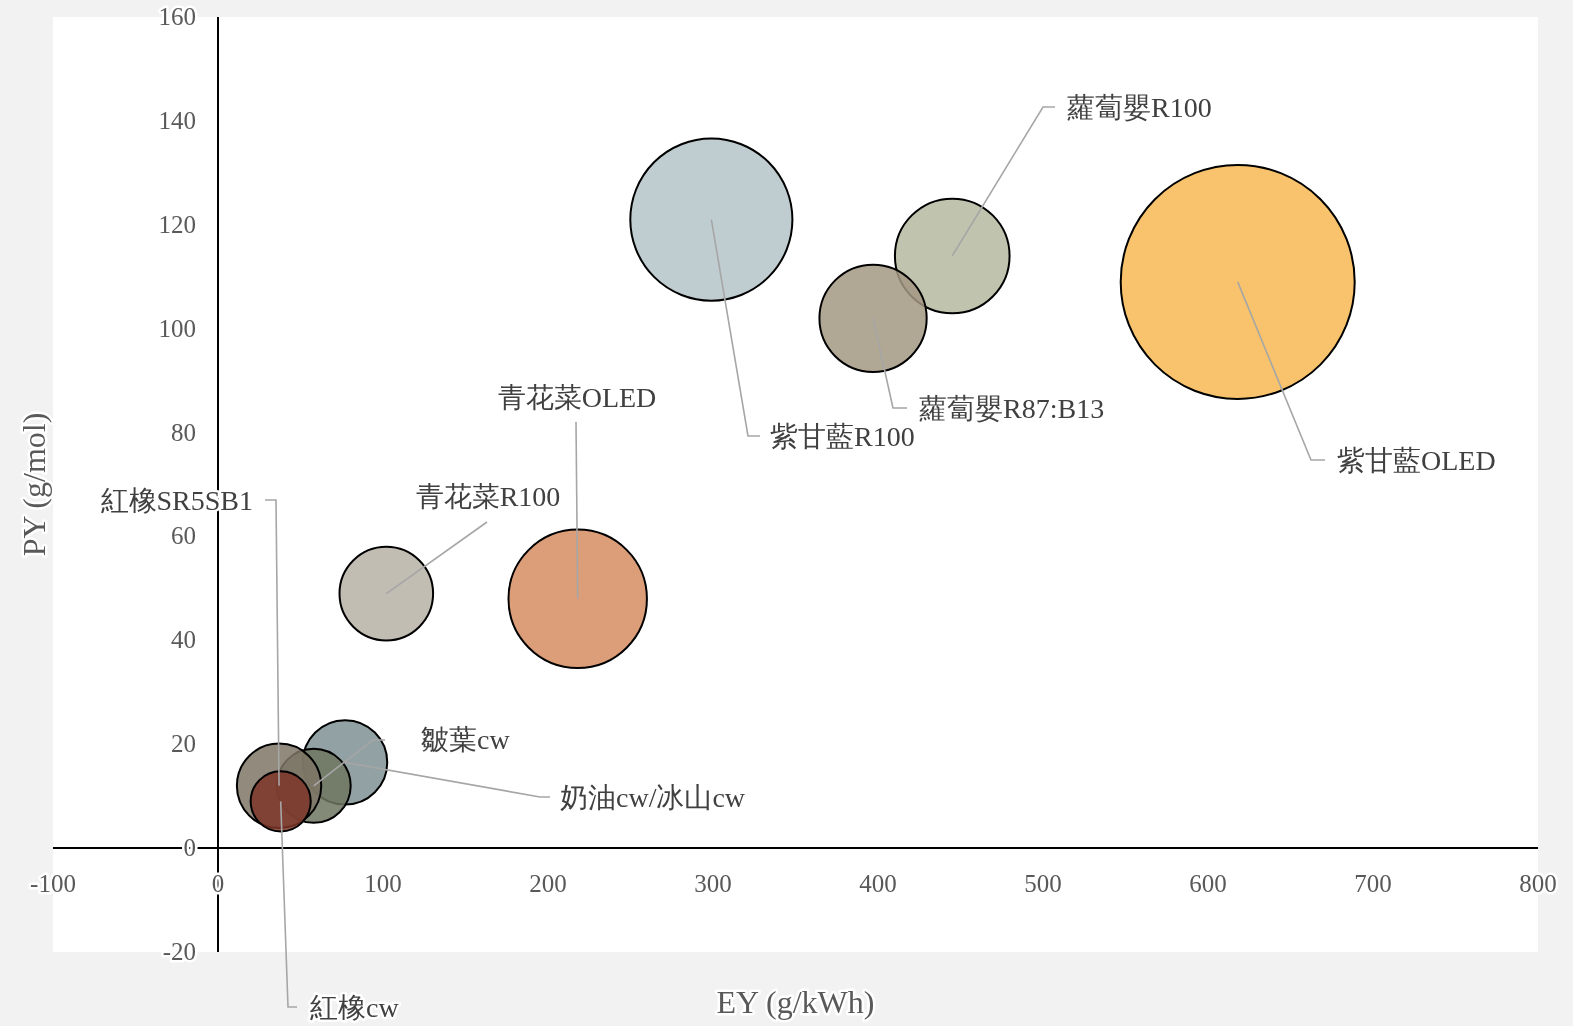 The image size is (1573, 1026). Describe the element at coordinates (383, 884) in the screenshot. I see `x-tick-label: 100` at that location.